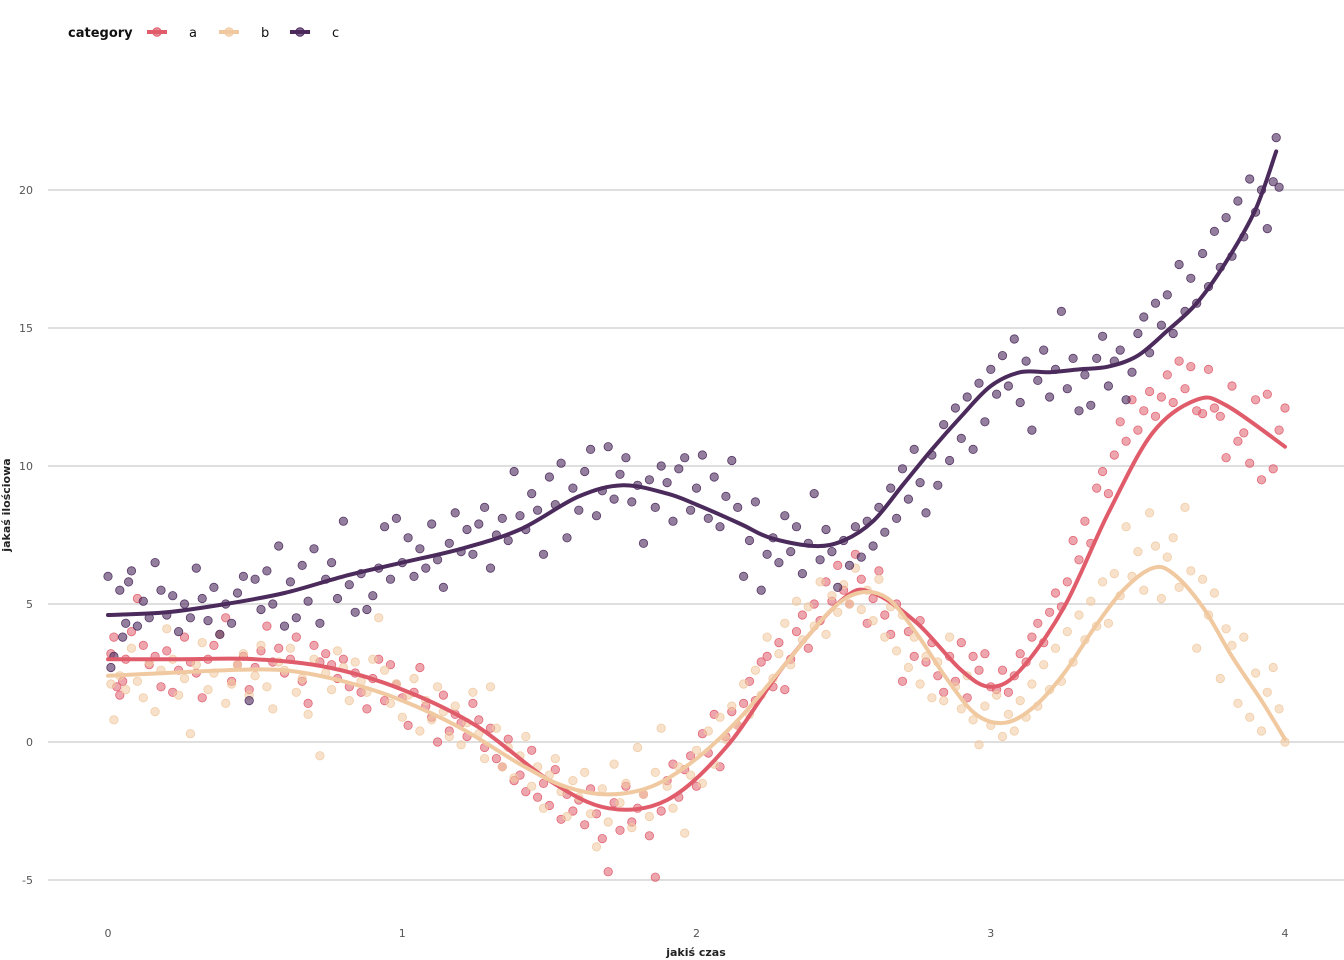  I want to click on legend-label-a: a, so click(193, 33).